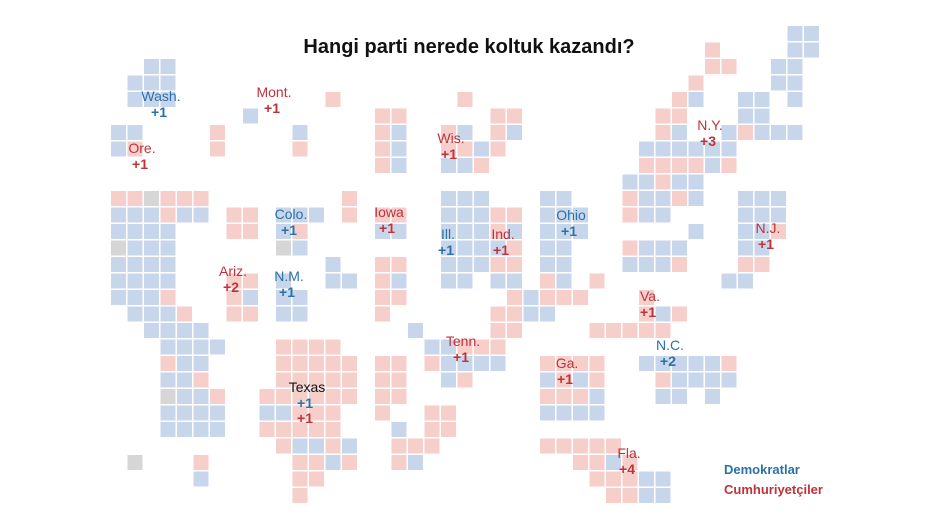  I want to click on seat-change-label: +4, so click(627, 469).